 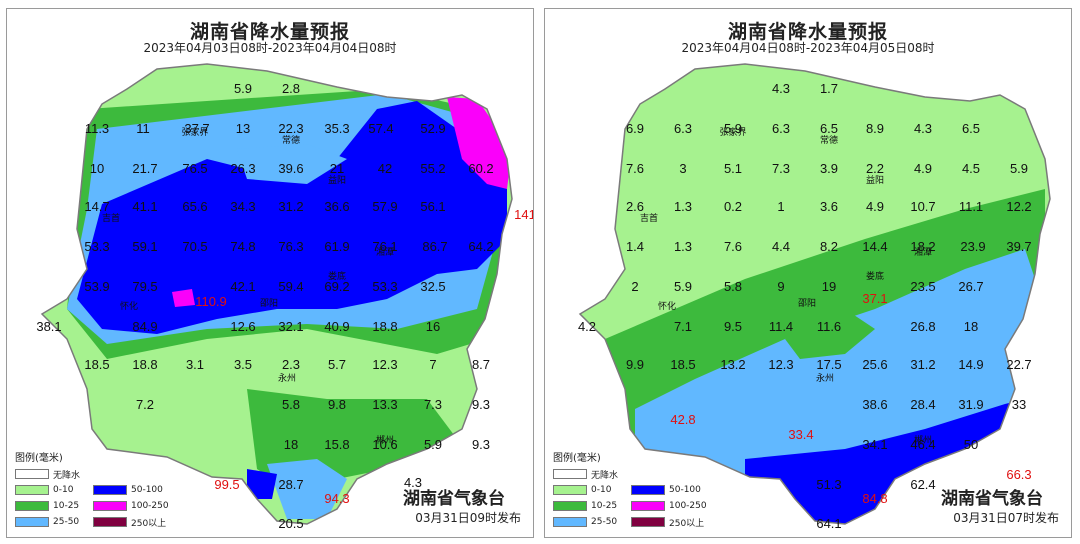 What do you see at coordinates (577, 458) in the screenshot?
I see `legend-title: 图例(毫米)` at bounding box center [577, 458].